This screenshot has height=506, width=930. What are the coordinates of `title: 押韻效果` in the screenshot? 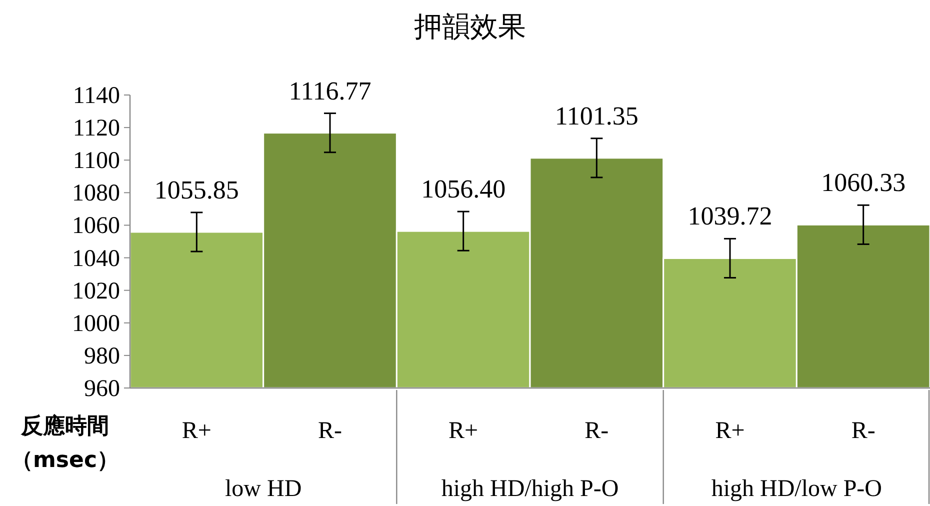 It's located at (470, 27).